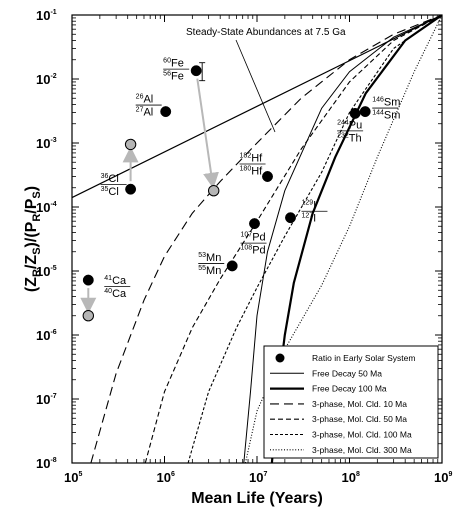 Image resolution: width=464 pixels, height=512 pixels. I want to click on isotope-denominator: 27Al, so click(145, 113).